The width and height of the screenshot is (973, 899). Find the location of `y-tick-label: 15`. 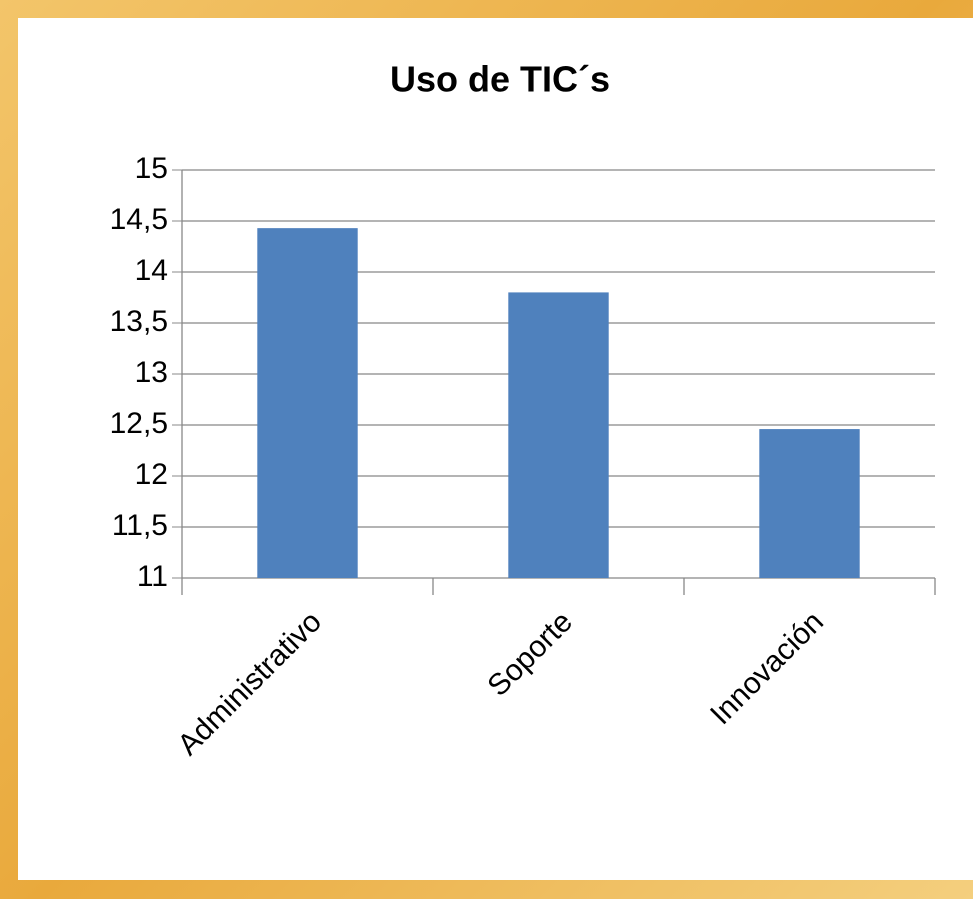

y-tick-label: 15 is located at coordinates (151, 168).